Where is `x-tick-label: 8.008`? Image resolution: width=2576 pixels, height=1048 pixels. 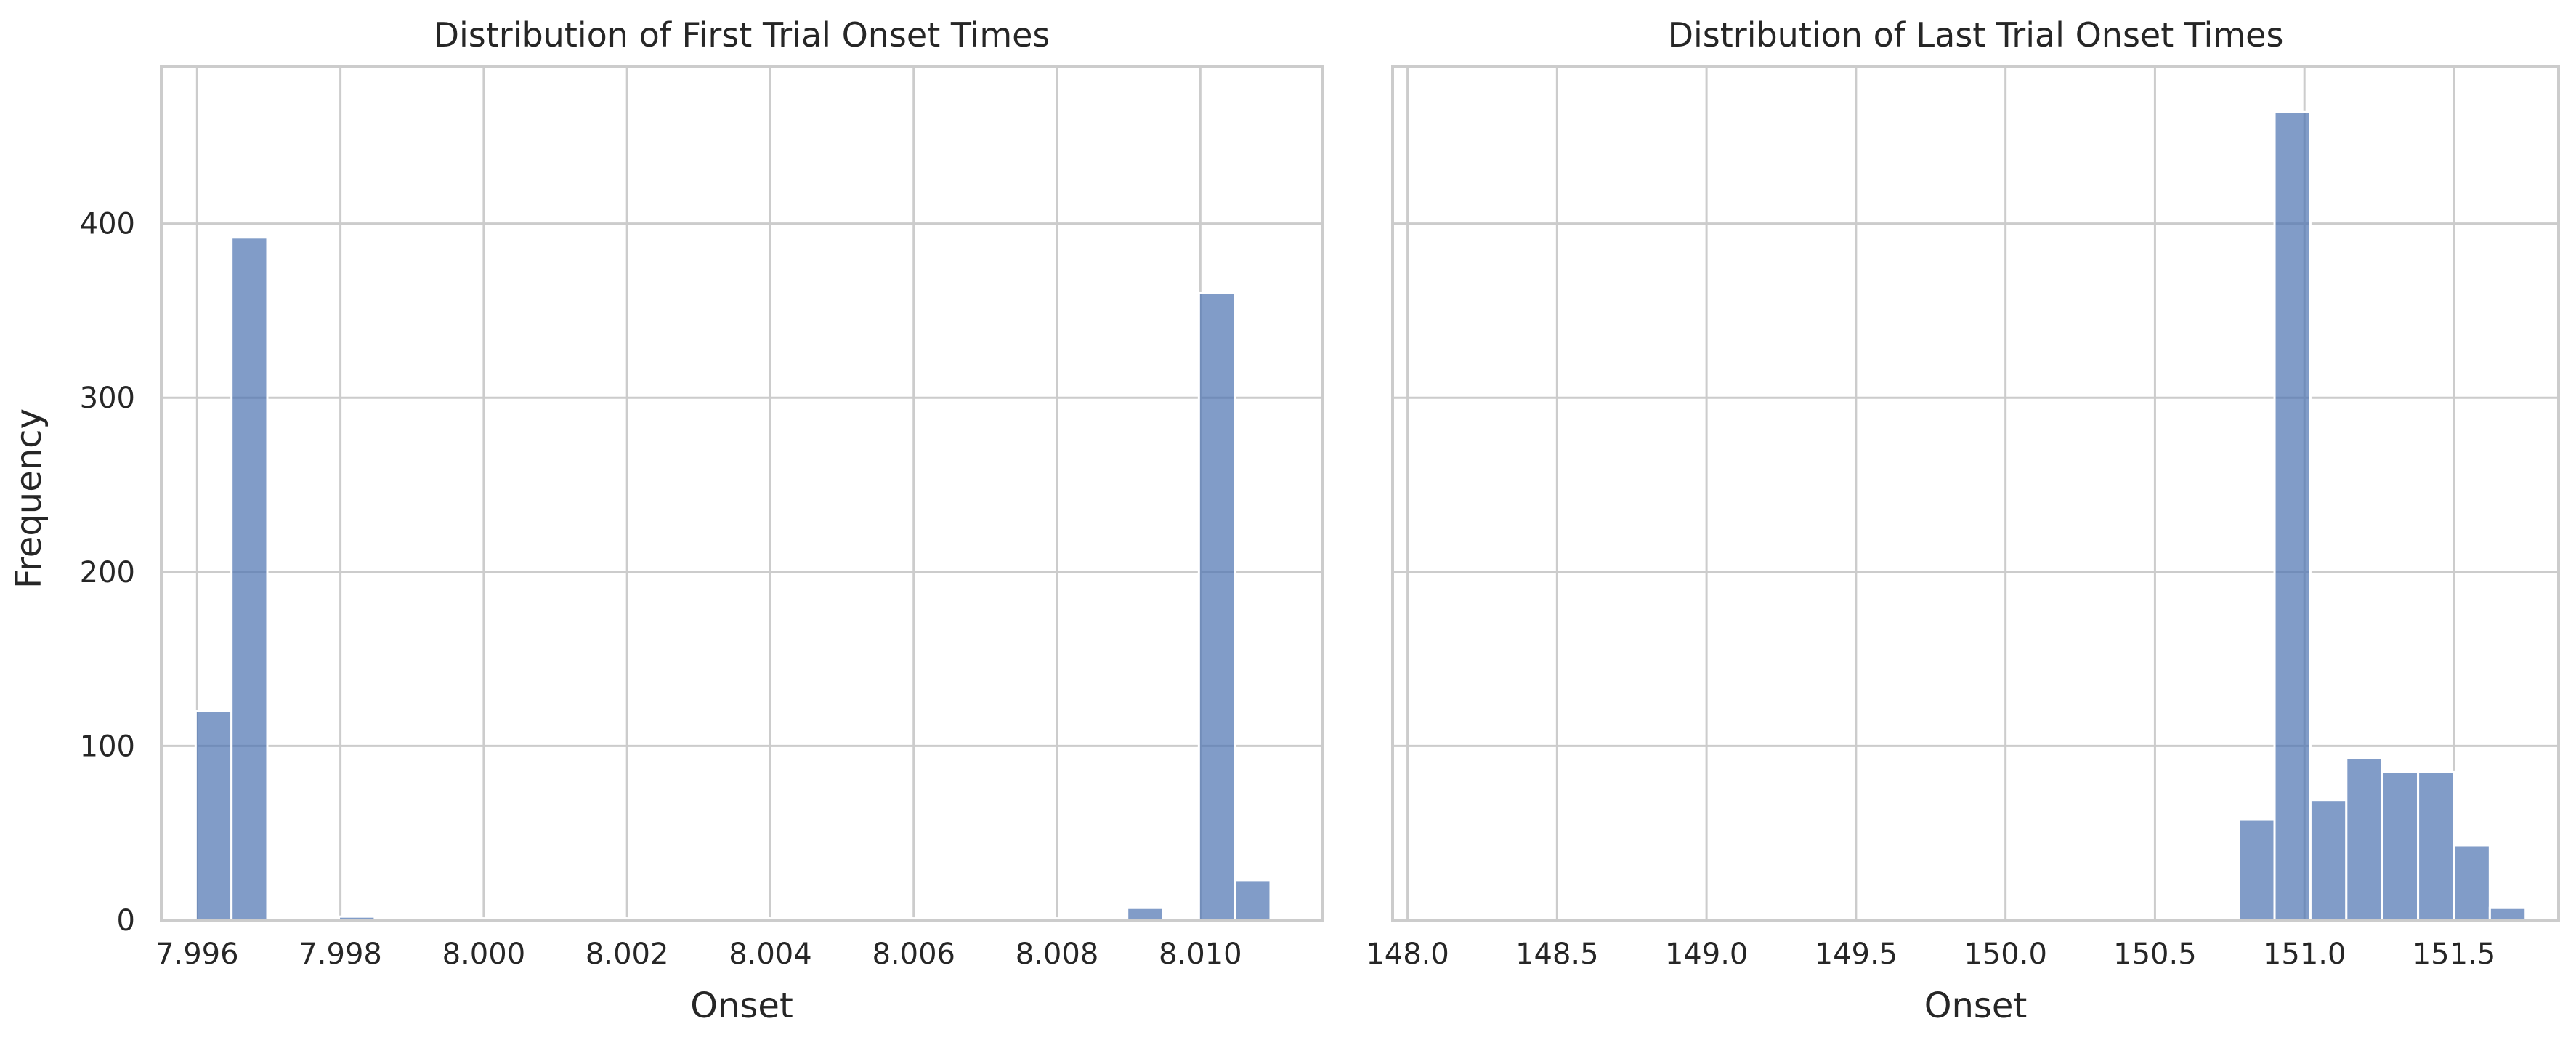 x-tick-label: 8.008 is located at coordinates (1057, 954).